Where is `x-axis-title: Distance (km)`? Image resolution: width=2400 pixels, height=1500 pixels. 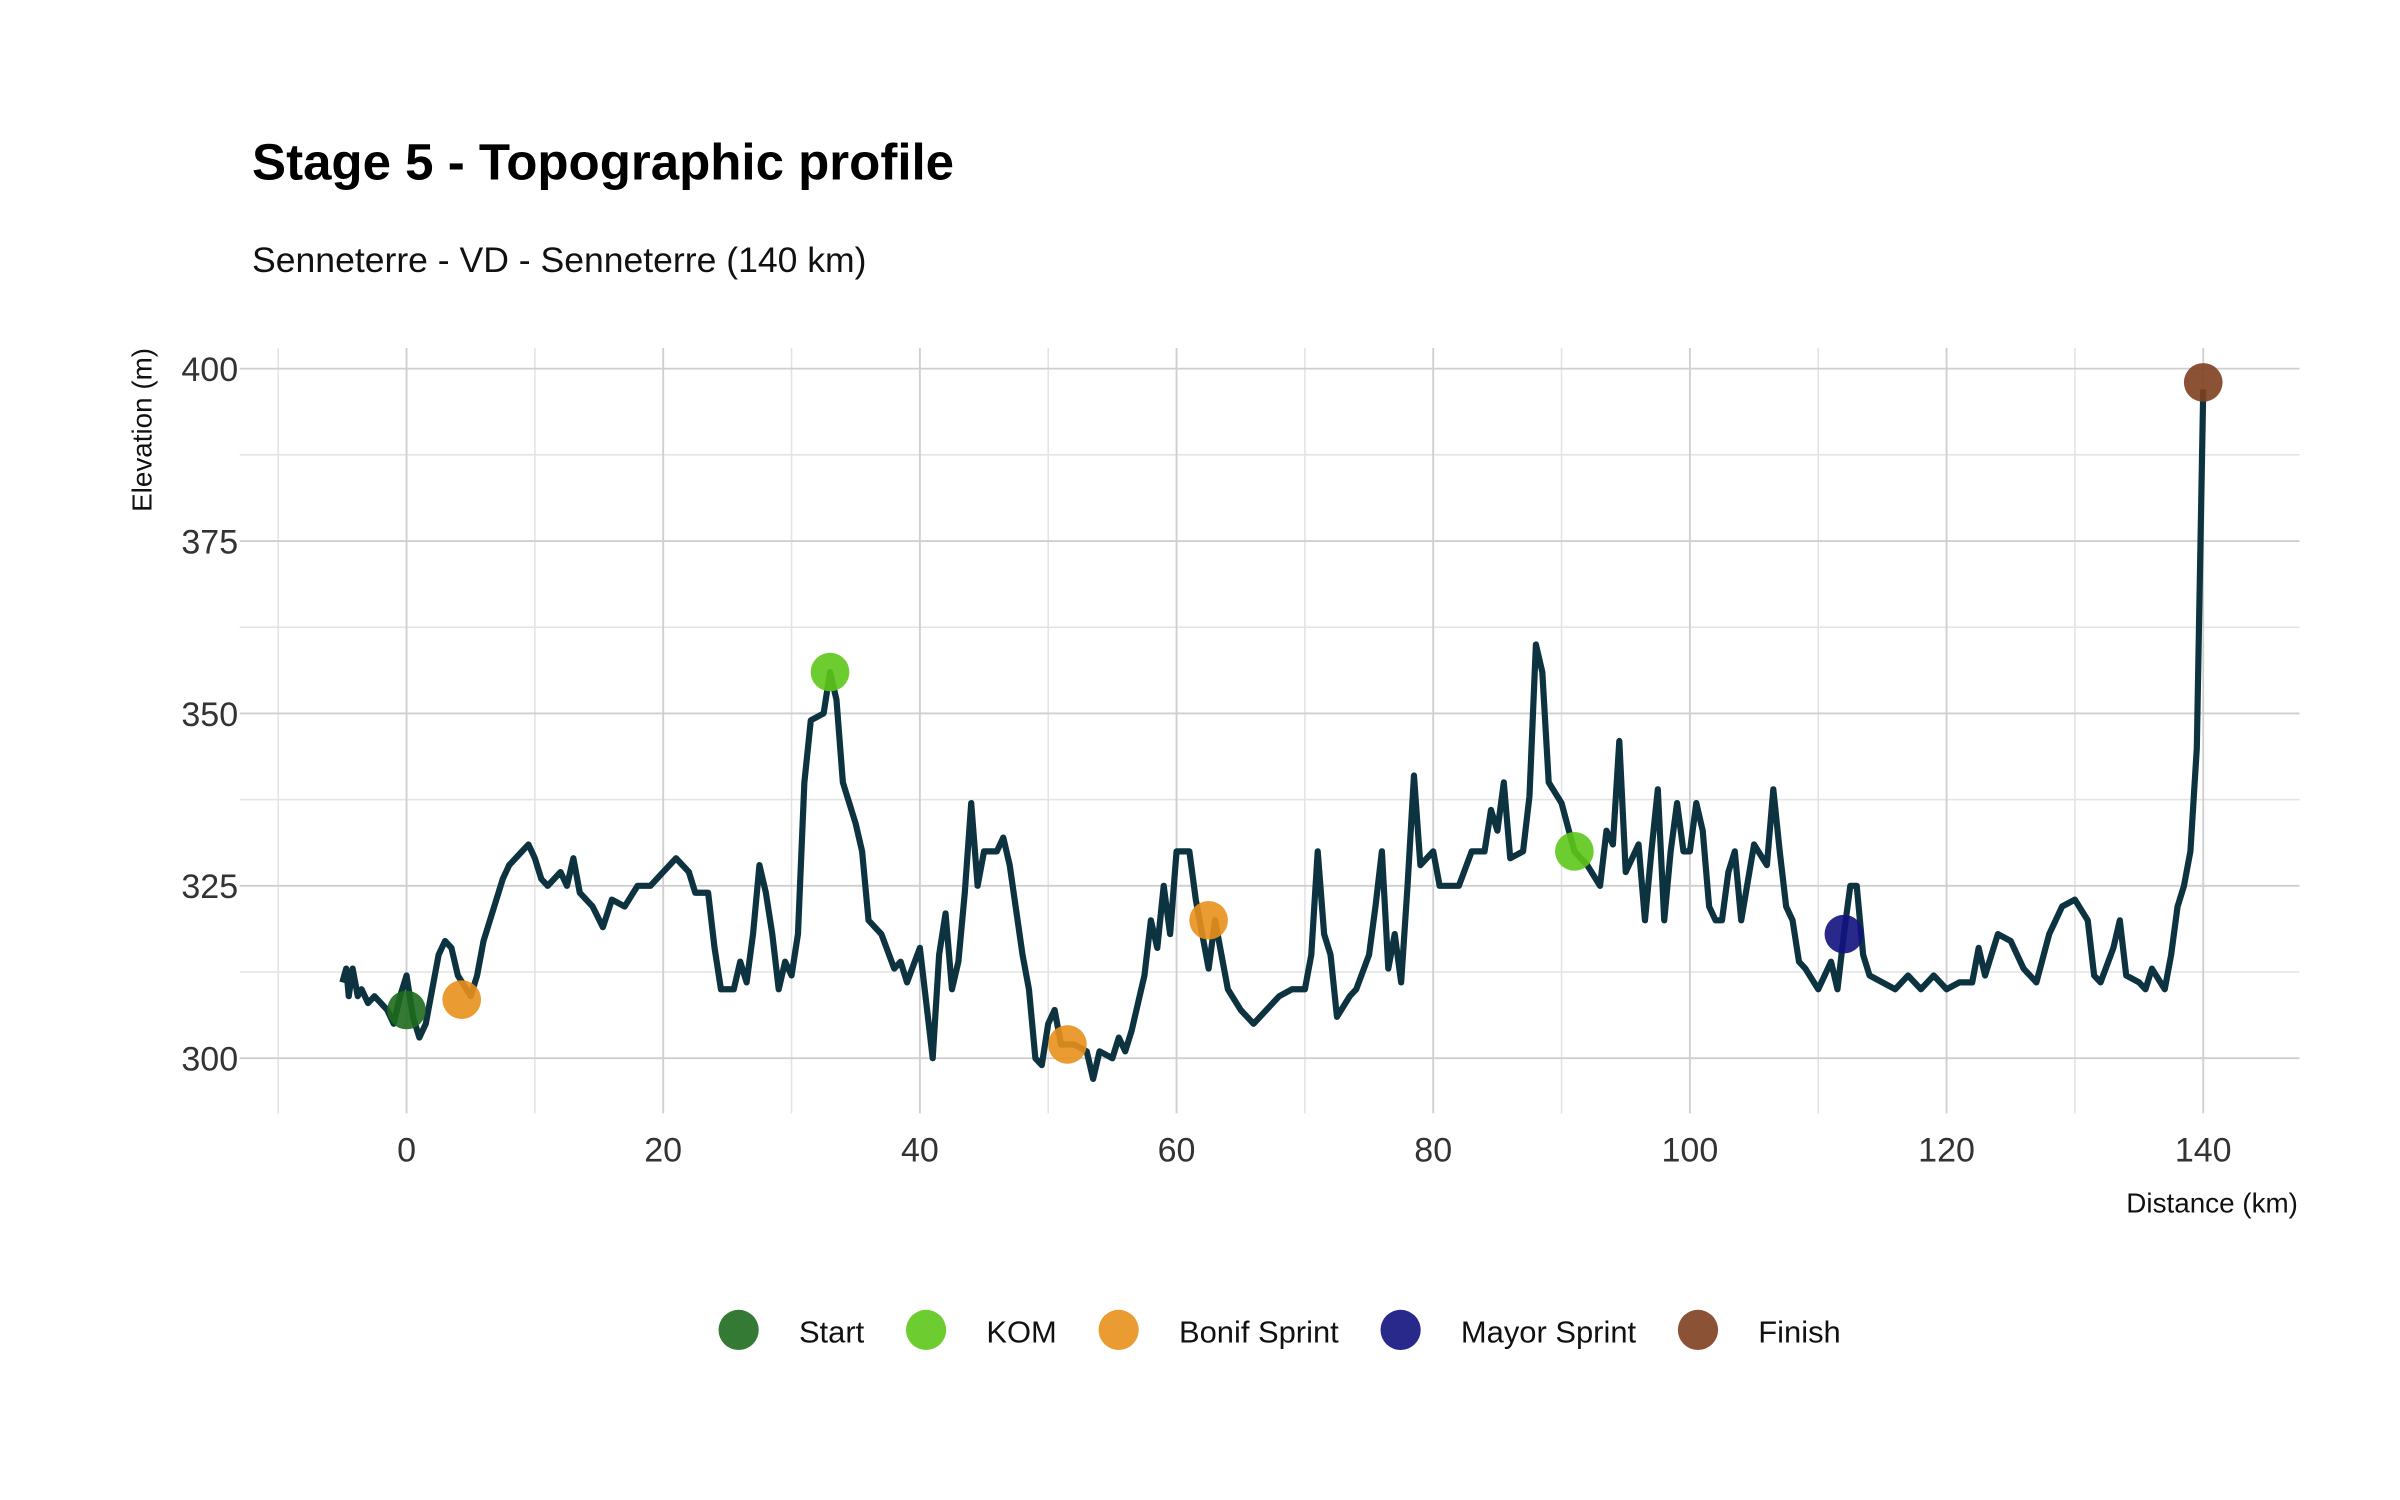 x-axis-title: Distance (km) is located at coordinates (2212, 1202).